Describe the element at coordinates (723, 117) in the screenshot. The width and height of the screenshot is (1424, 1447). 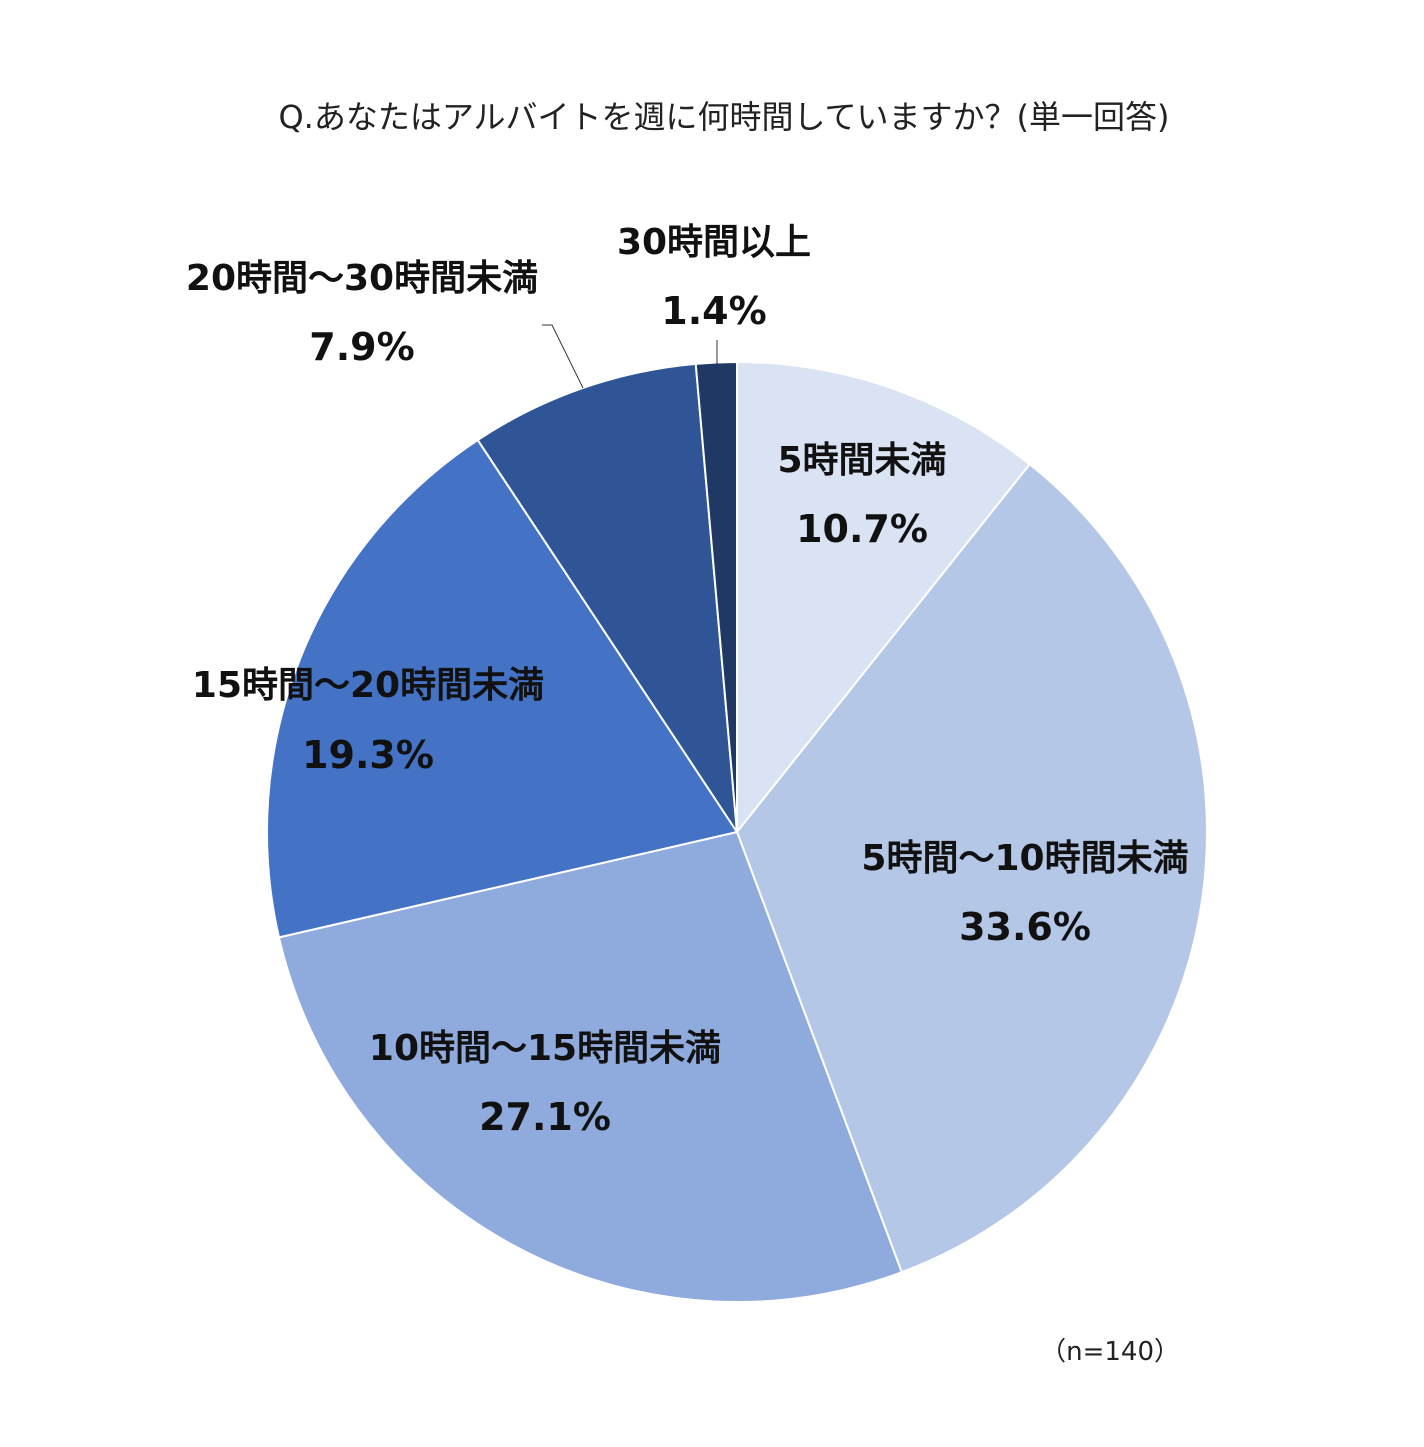
I see `chart-title: Q.あなたはアルバイトを週に何時間していますか？(単一回答)` at that location.